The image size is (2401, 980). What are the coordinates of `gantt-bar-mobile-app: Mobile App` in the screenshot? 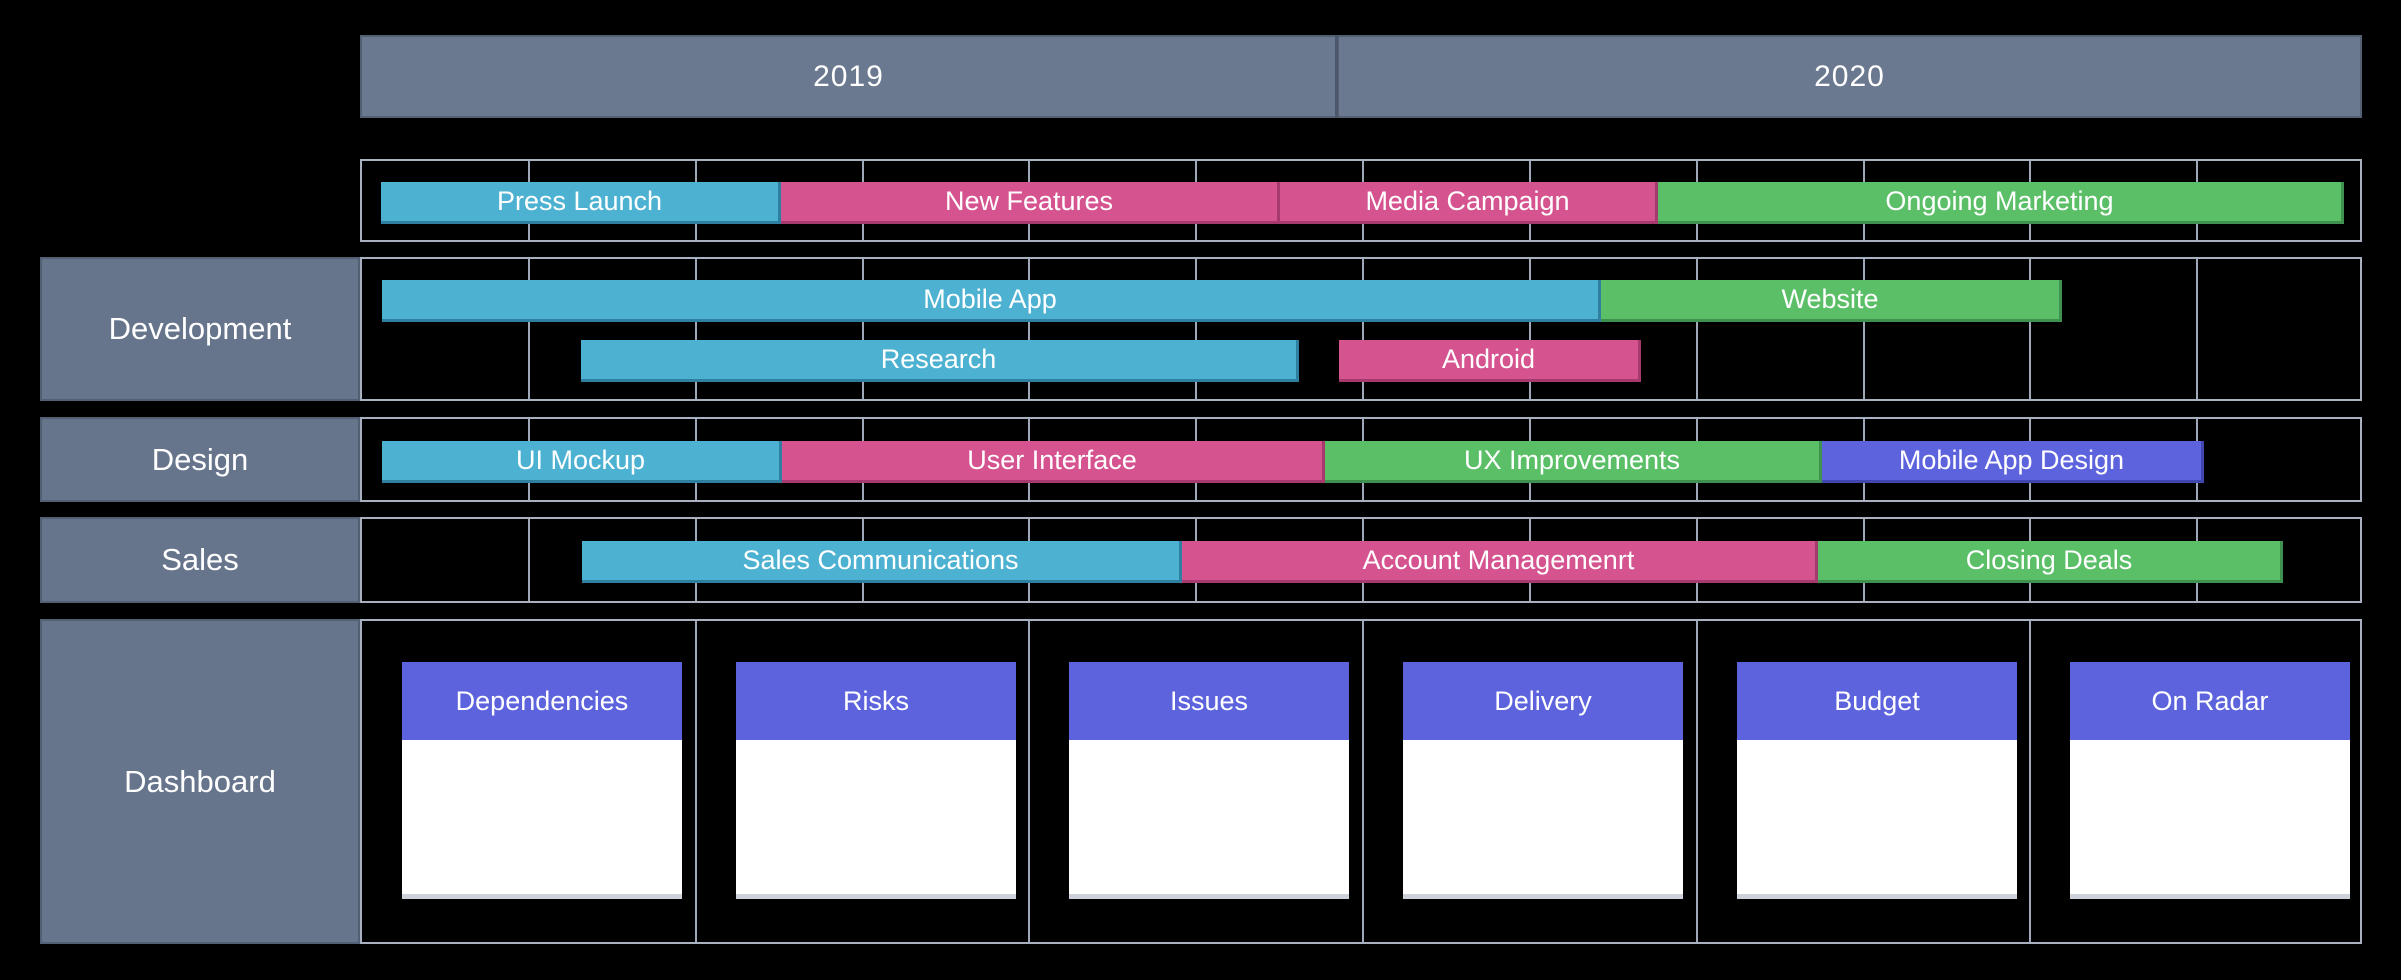 It's located at (991, 301).